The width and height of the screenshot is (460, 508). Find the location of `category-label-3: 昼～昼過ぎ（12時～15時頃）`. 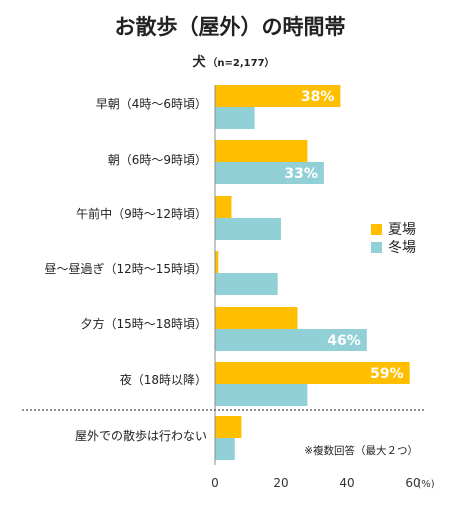

category-label-3: 昼～昼過ぎ（12時～15時頃） is located at coordinates (125, 269).